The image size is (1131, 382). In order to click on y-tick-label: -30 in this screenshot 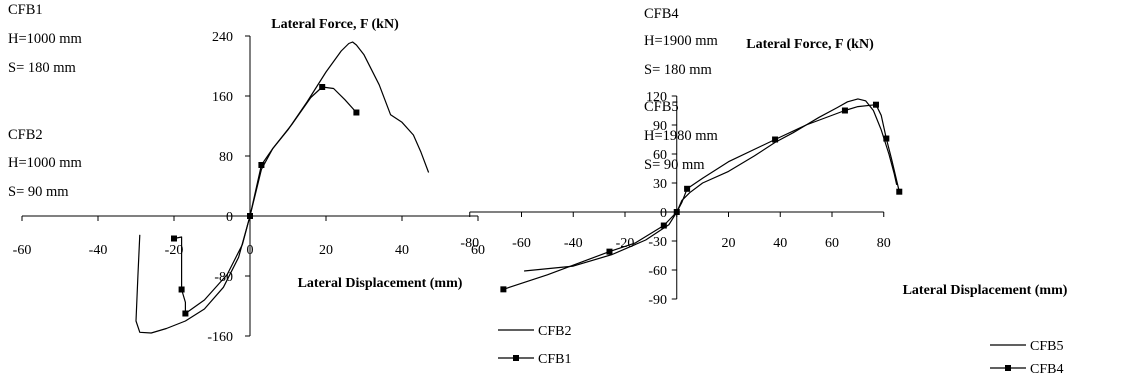, I will do `click(657, 242)`.